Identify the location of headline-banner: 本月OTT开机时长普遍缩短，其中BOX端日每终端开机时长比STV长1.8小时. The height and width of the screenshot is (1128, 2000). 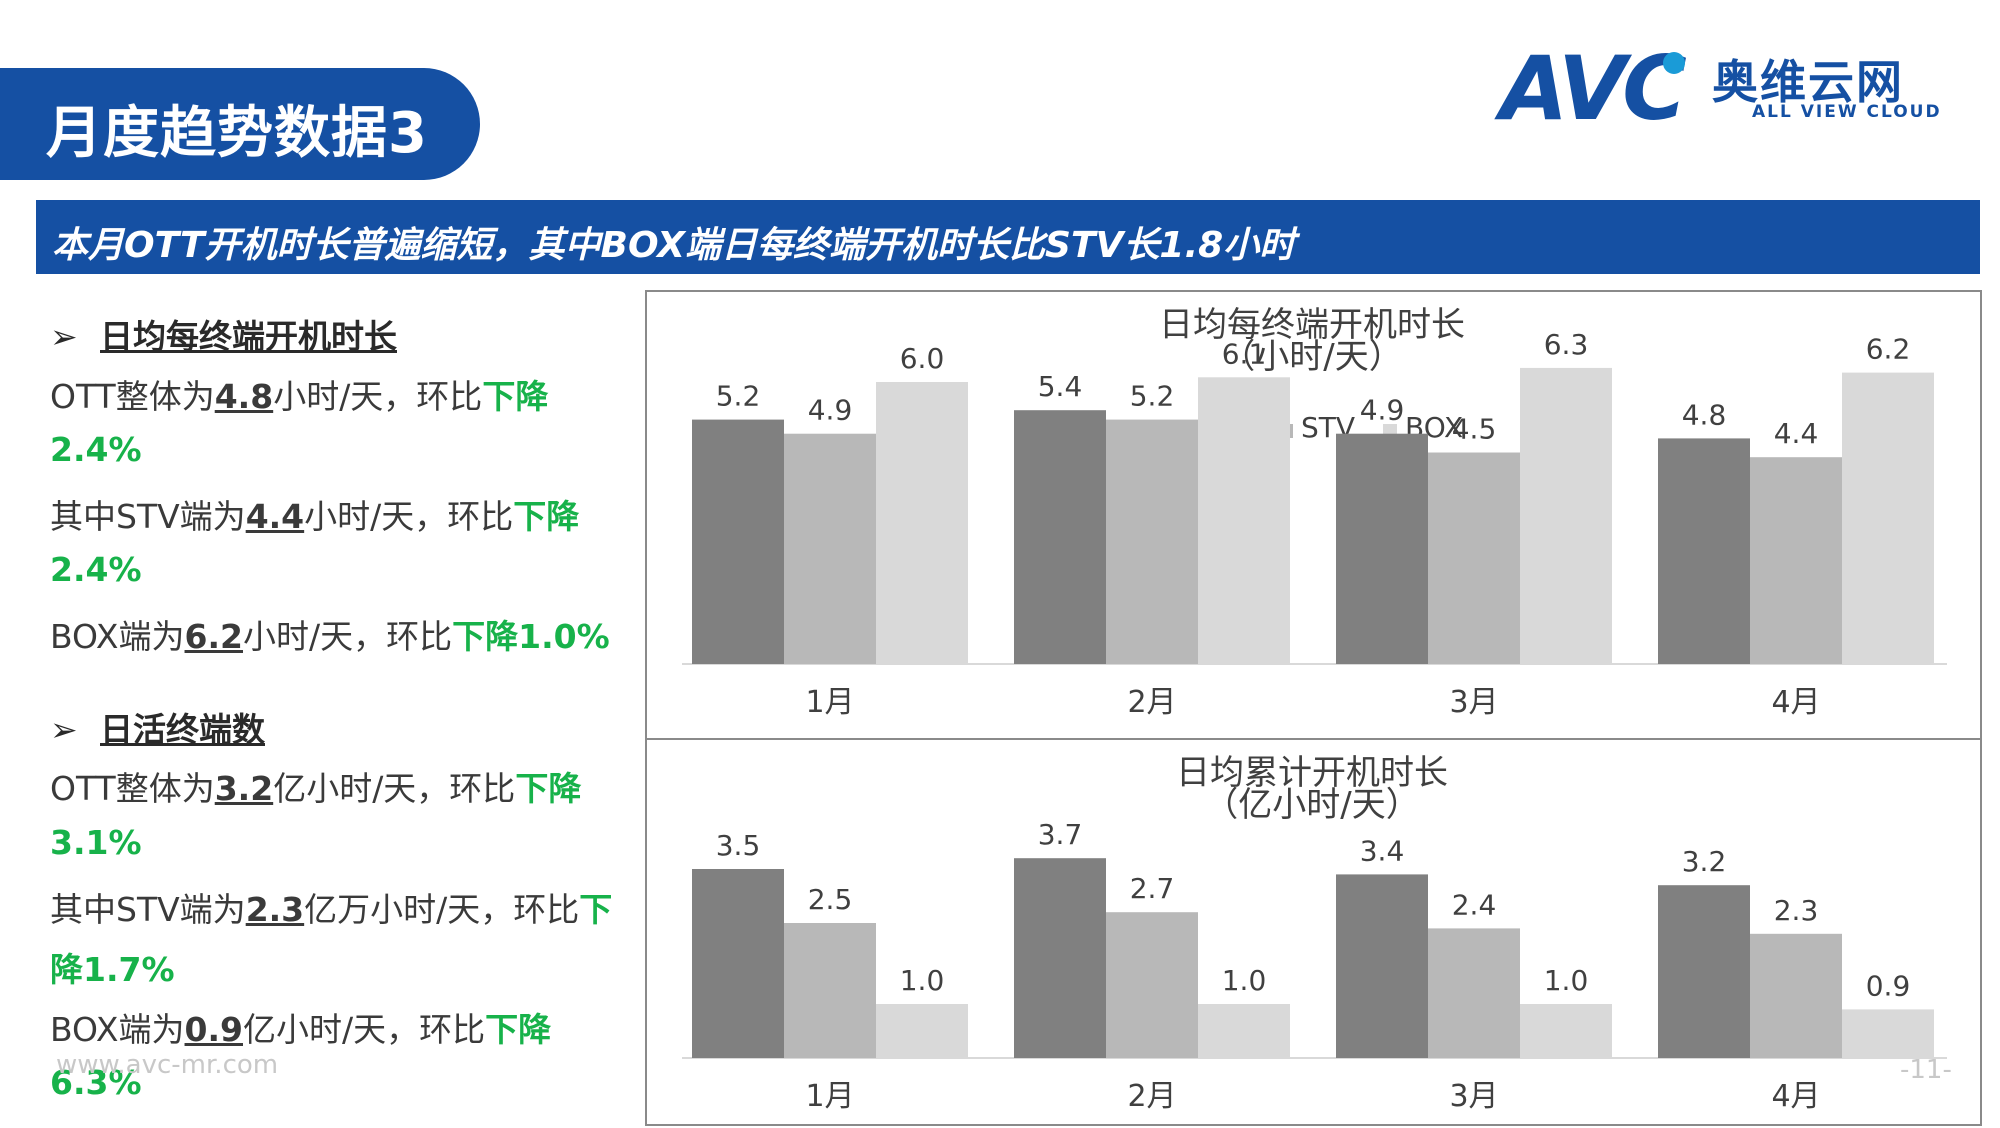
(1008, 237).